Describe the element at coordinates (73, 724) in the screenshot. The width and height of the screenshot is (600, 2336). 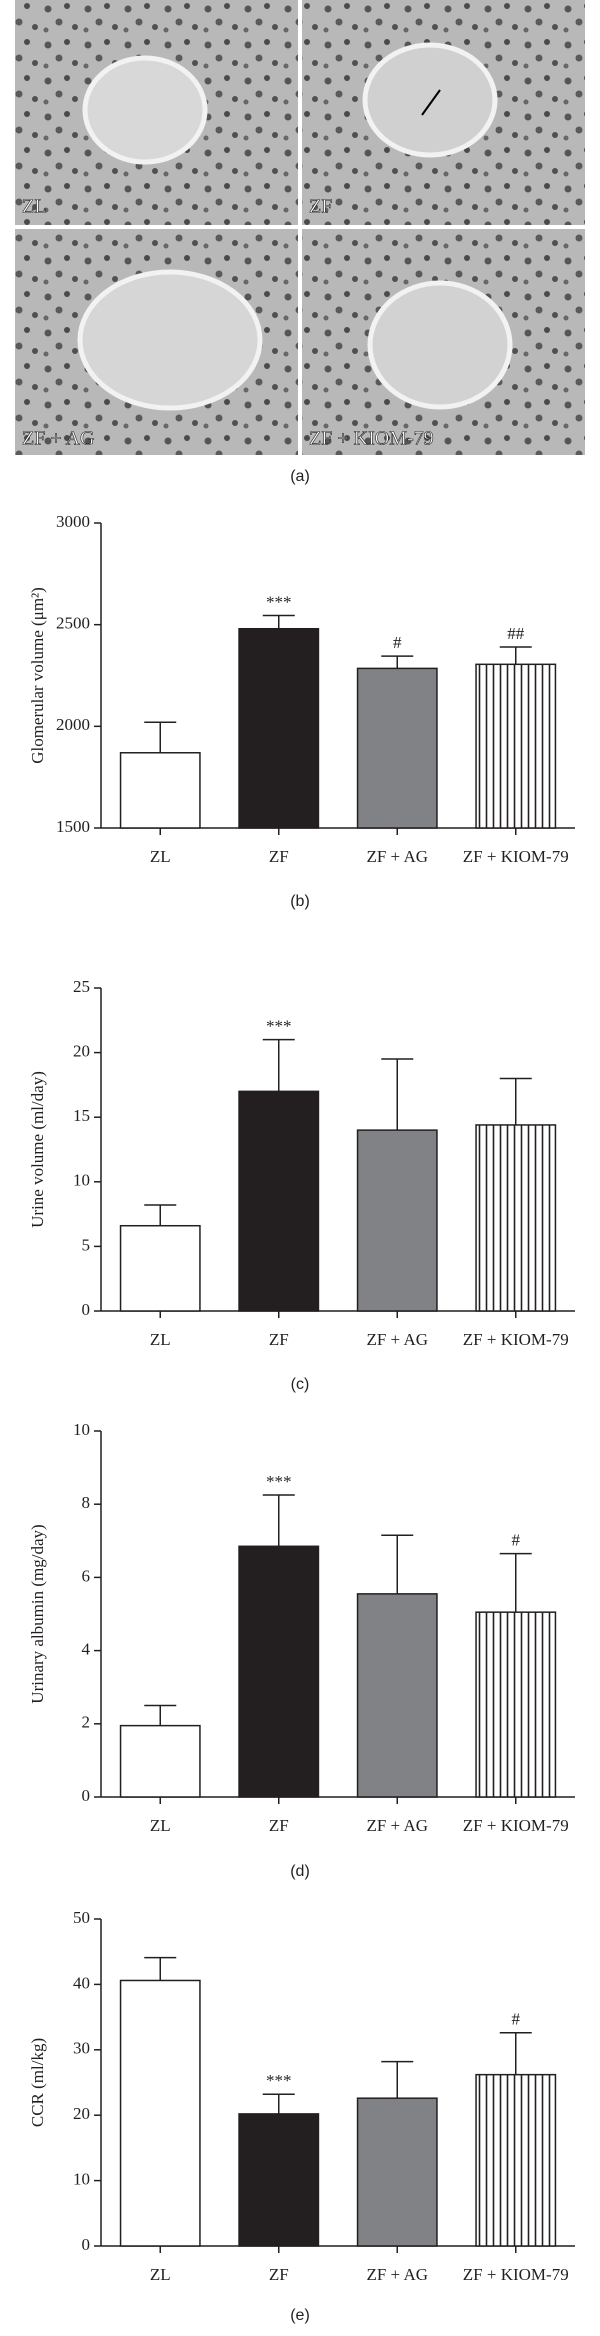
I see `y-tick-label: 2000` at that location.